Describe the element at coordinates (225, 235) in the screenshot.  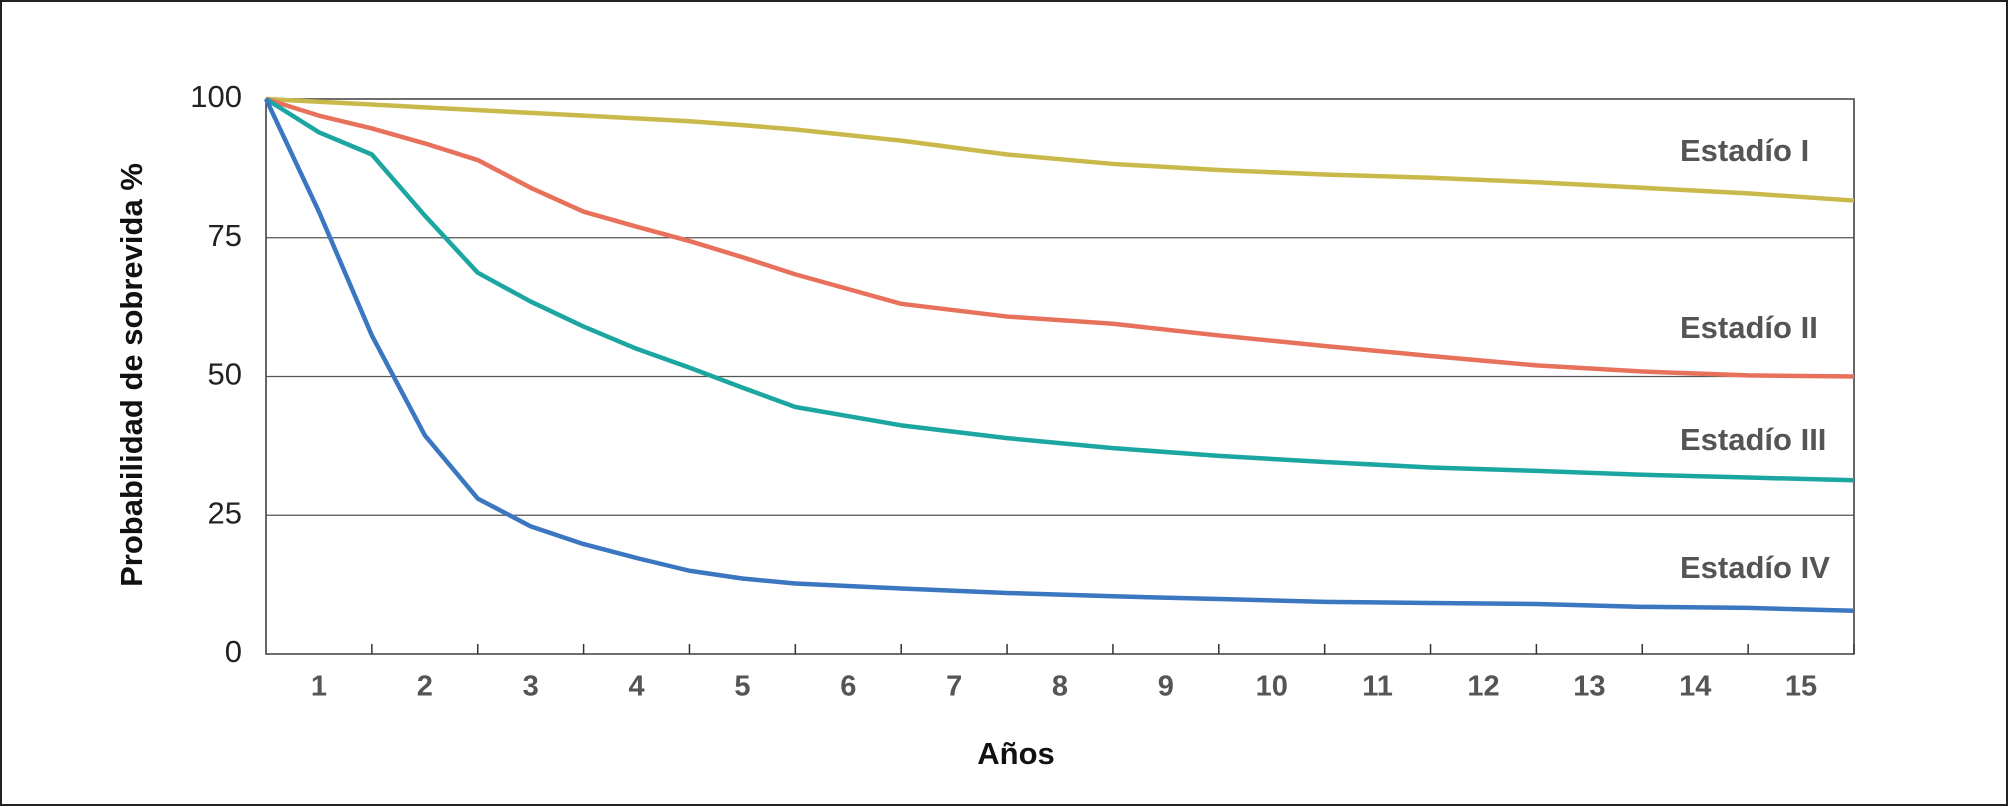
I see `y-tick-label: 75` at that location.